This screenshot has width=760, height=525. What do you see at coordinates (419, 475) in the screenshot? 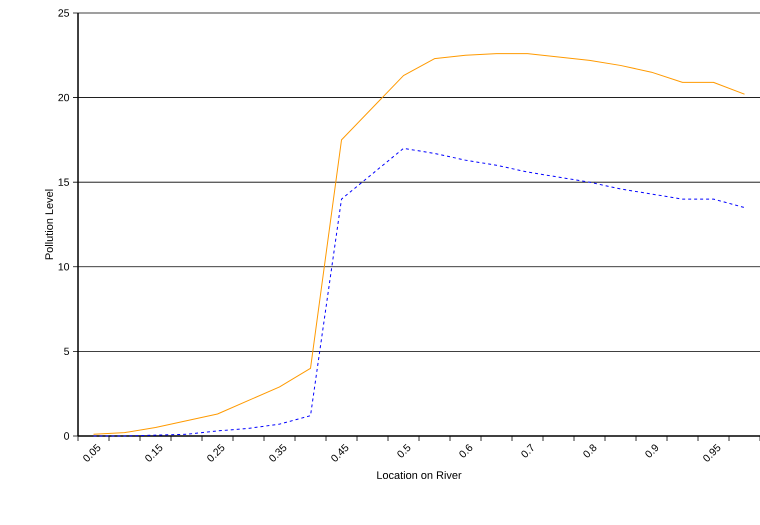
I see `x-axis-title: Location on River` at bounding box center [419, 475].